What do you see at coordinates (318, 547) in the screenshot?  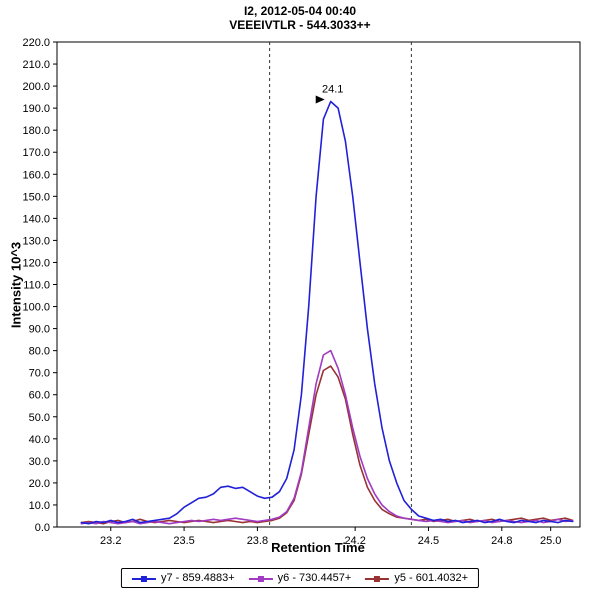 I see `x-axis-label: Retention Time` at bounding box center [318, 547].